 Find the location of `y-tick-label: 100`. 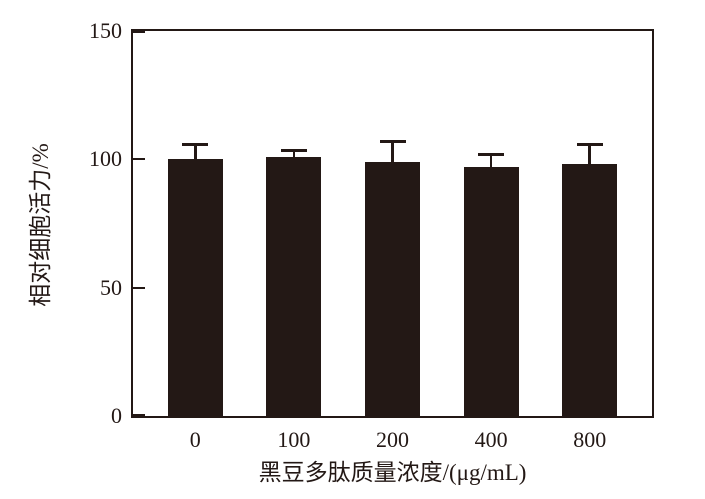

y-tick-label: 100 is located at coordinates (105, 159).